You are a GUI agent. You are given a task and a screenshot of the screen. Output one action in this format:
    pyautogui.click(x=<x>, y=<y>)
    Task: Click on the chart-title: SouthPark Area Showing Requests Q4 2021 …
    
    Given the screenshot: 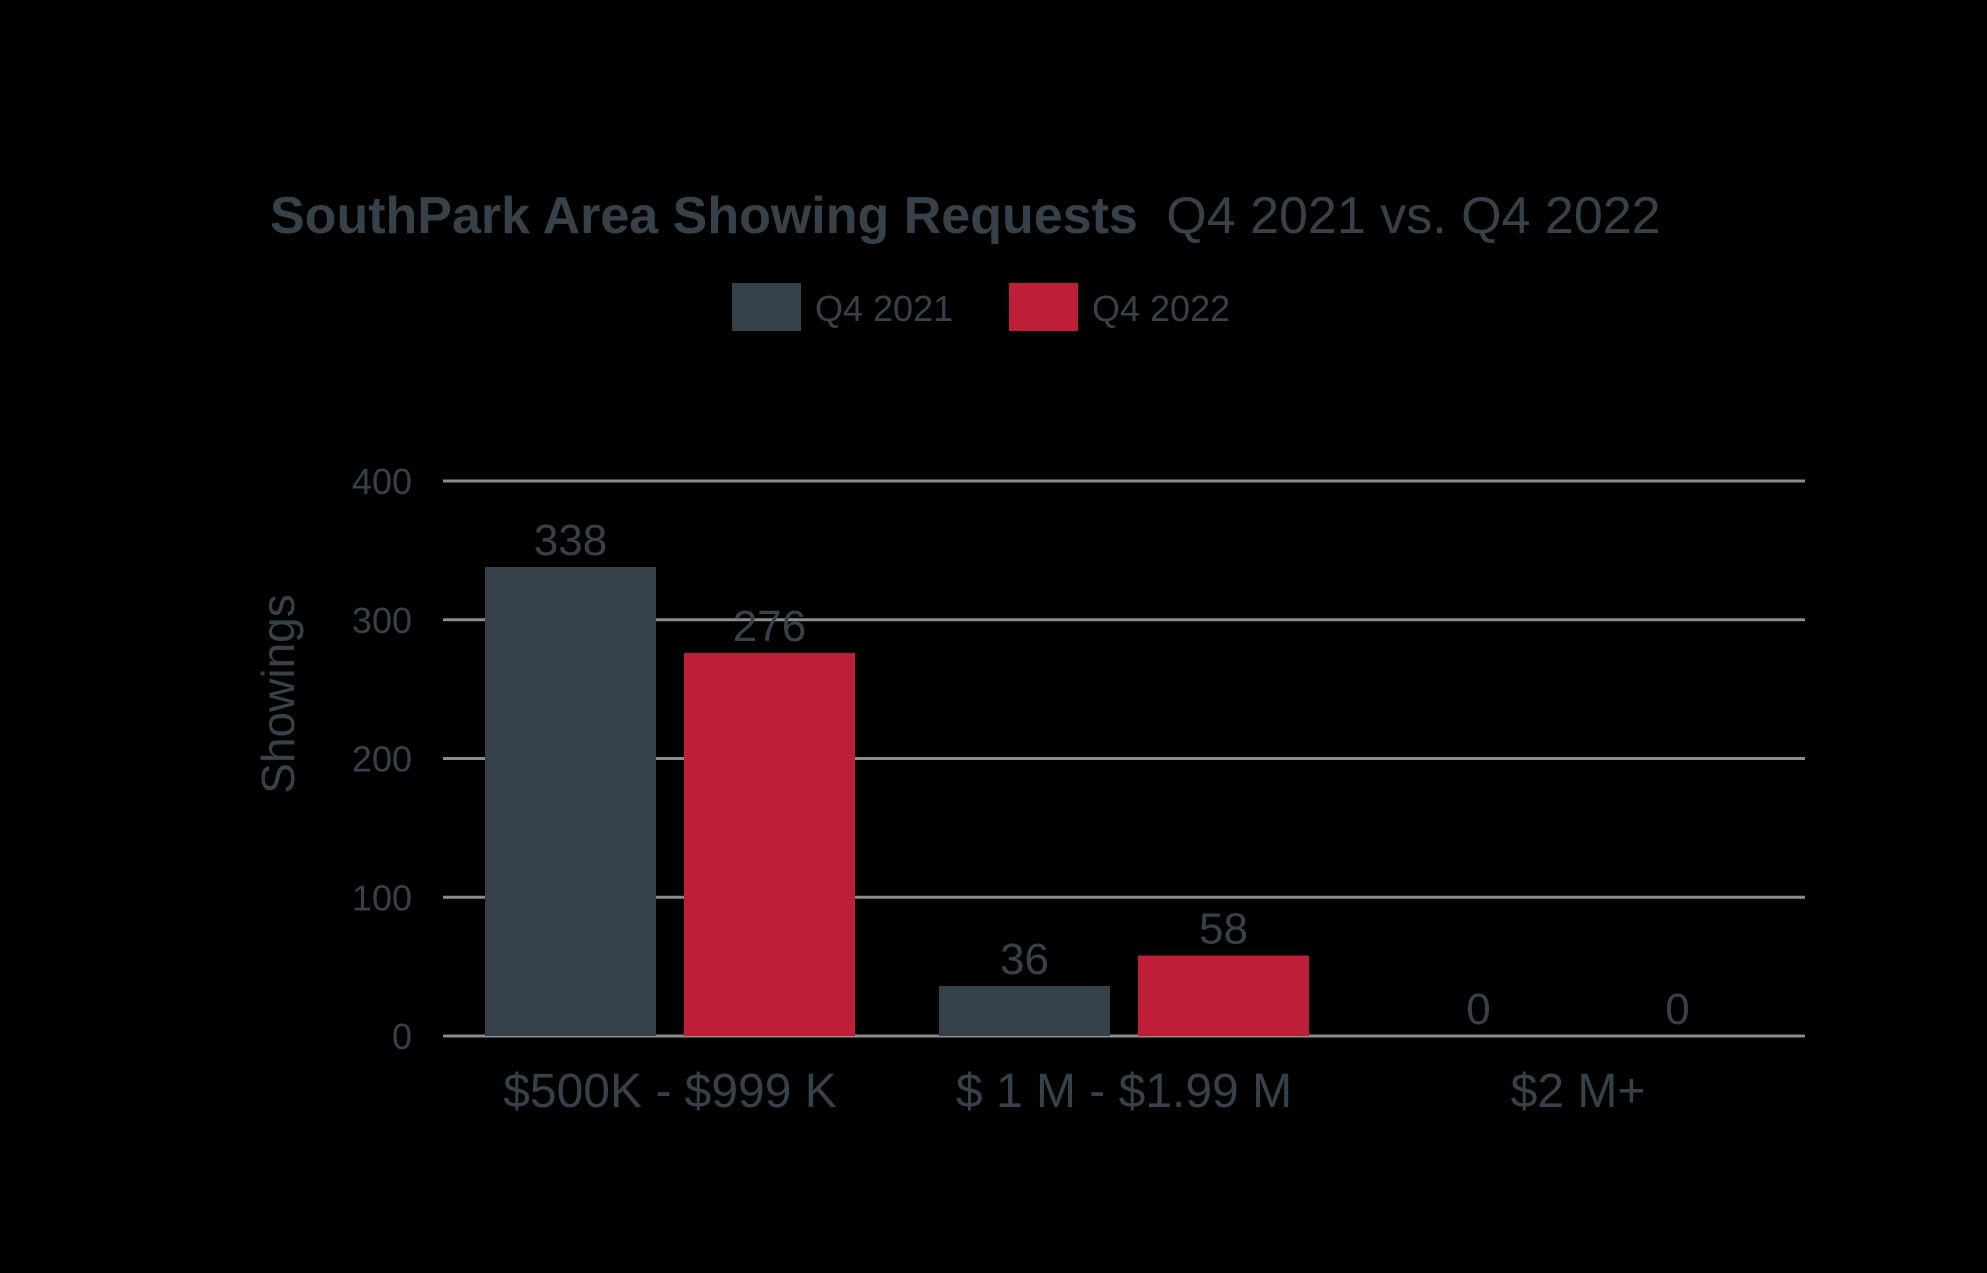 What is the action you would take?
    pyautogui.click(x=965, y=216)
    